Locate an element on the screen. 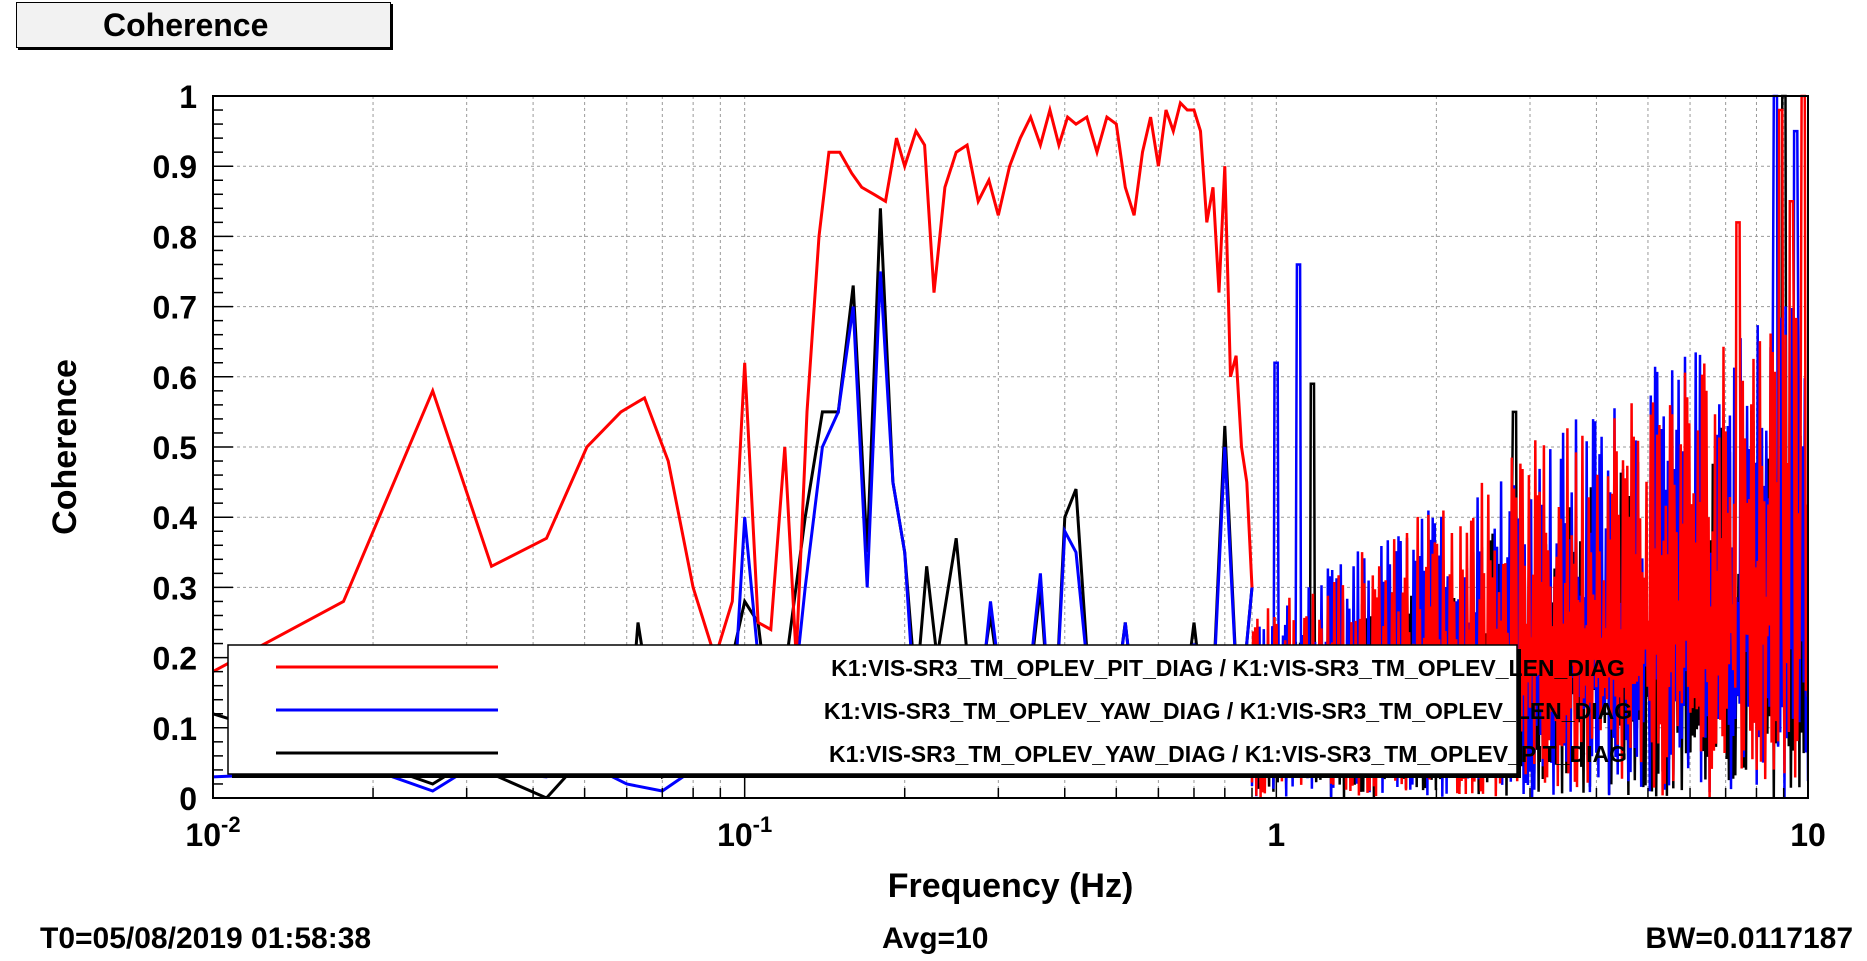 This screenshot has width=1867, height=961. x-tick-label: 10⁻² is located at coordinates (212, 832).